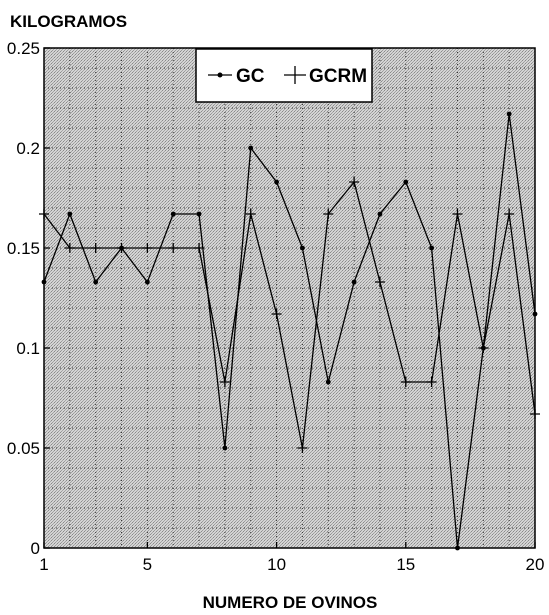 The image size is (549, 615). What do you see at coordinates (276, 564) in the screenshot?
I see `x-tick-label: 10` at bounding box center [276, 564].